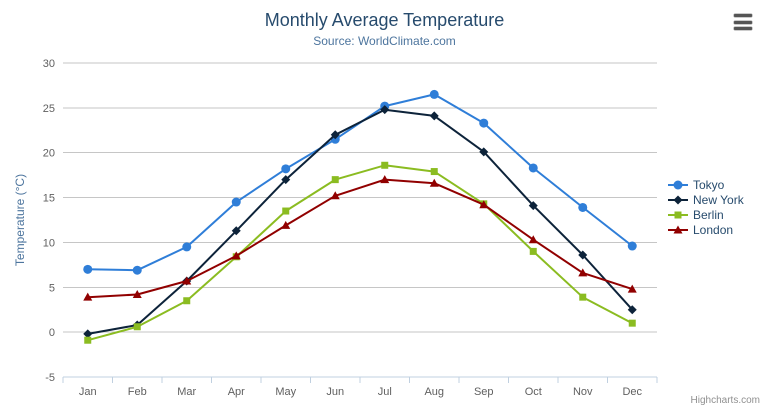 The width and height of the screenshot is (769, 416). What do you see at coordinates (50, 378) in the screenshot?
I see `y-axis-label: -5` at bounding box center [50, 378].